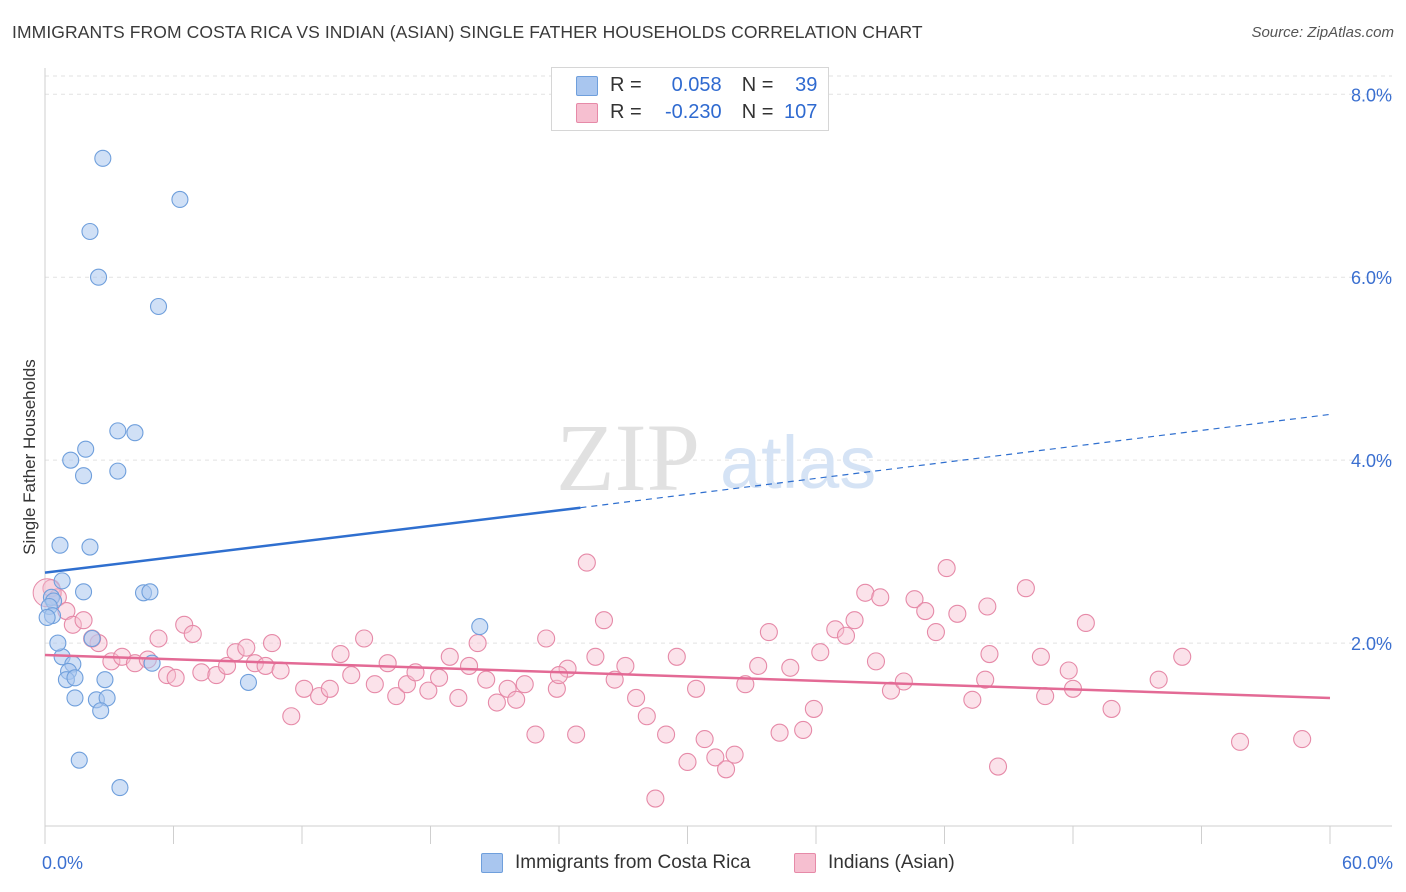  I want to click on y-axis-label: Single Father Households, so click(29, 457).